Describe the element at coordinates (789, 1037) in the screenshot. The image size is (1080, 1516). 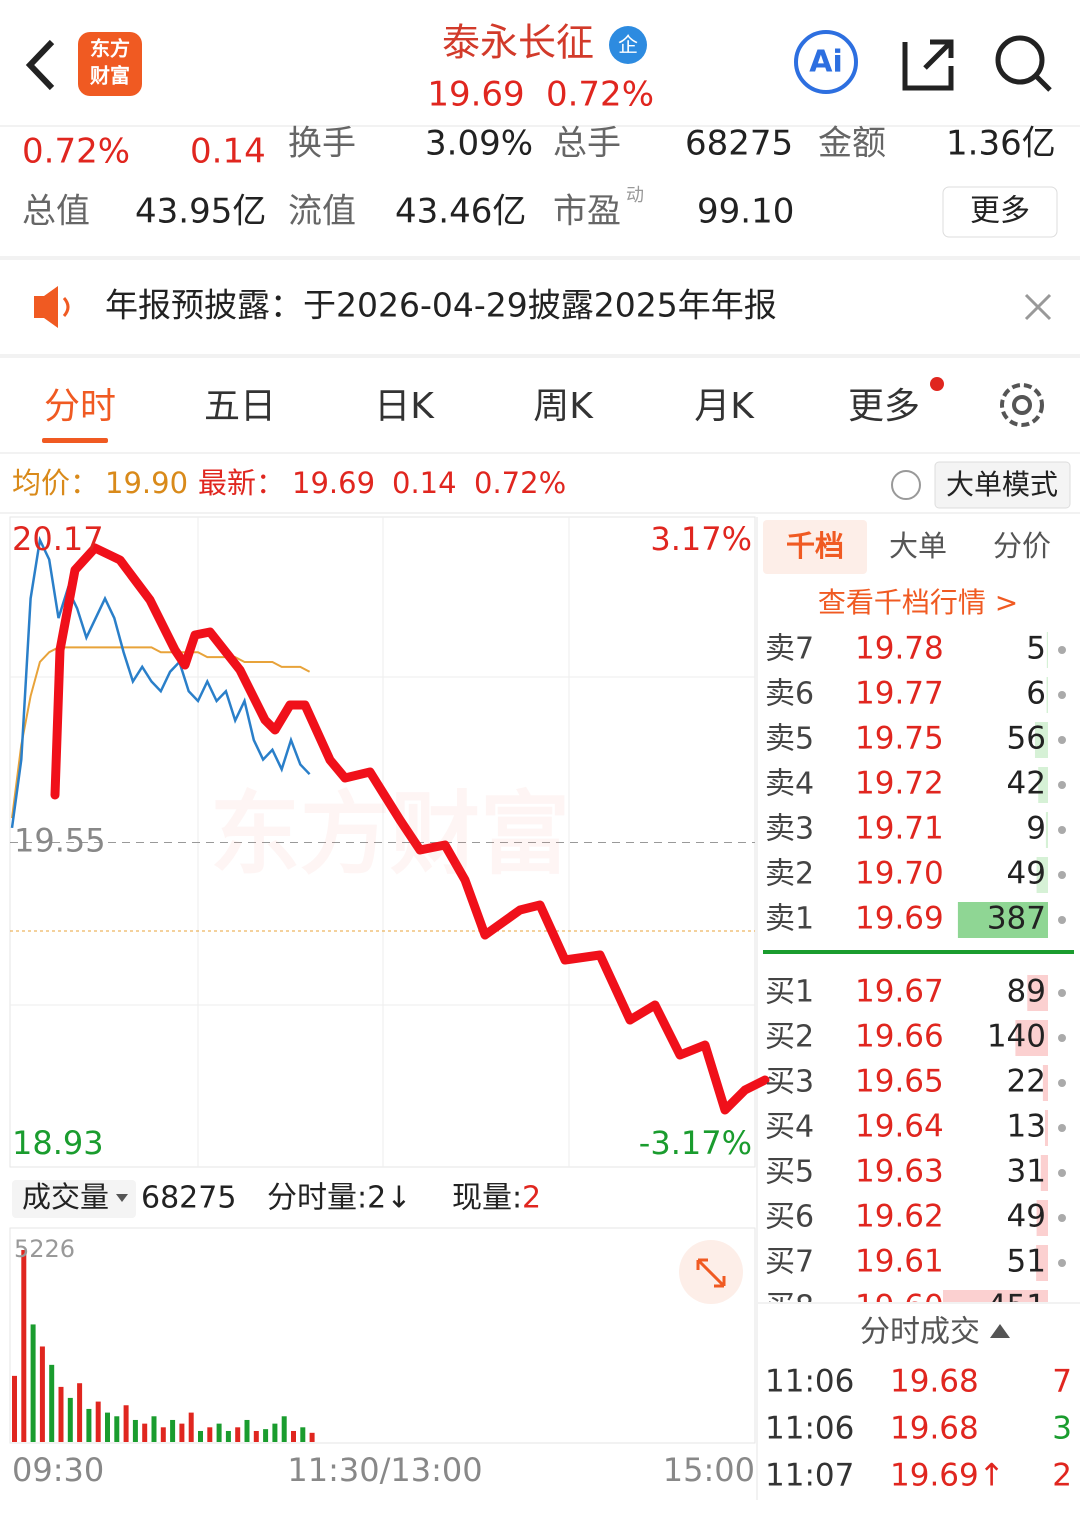
I see `level-label: 买2` at that location.